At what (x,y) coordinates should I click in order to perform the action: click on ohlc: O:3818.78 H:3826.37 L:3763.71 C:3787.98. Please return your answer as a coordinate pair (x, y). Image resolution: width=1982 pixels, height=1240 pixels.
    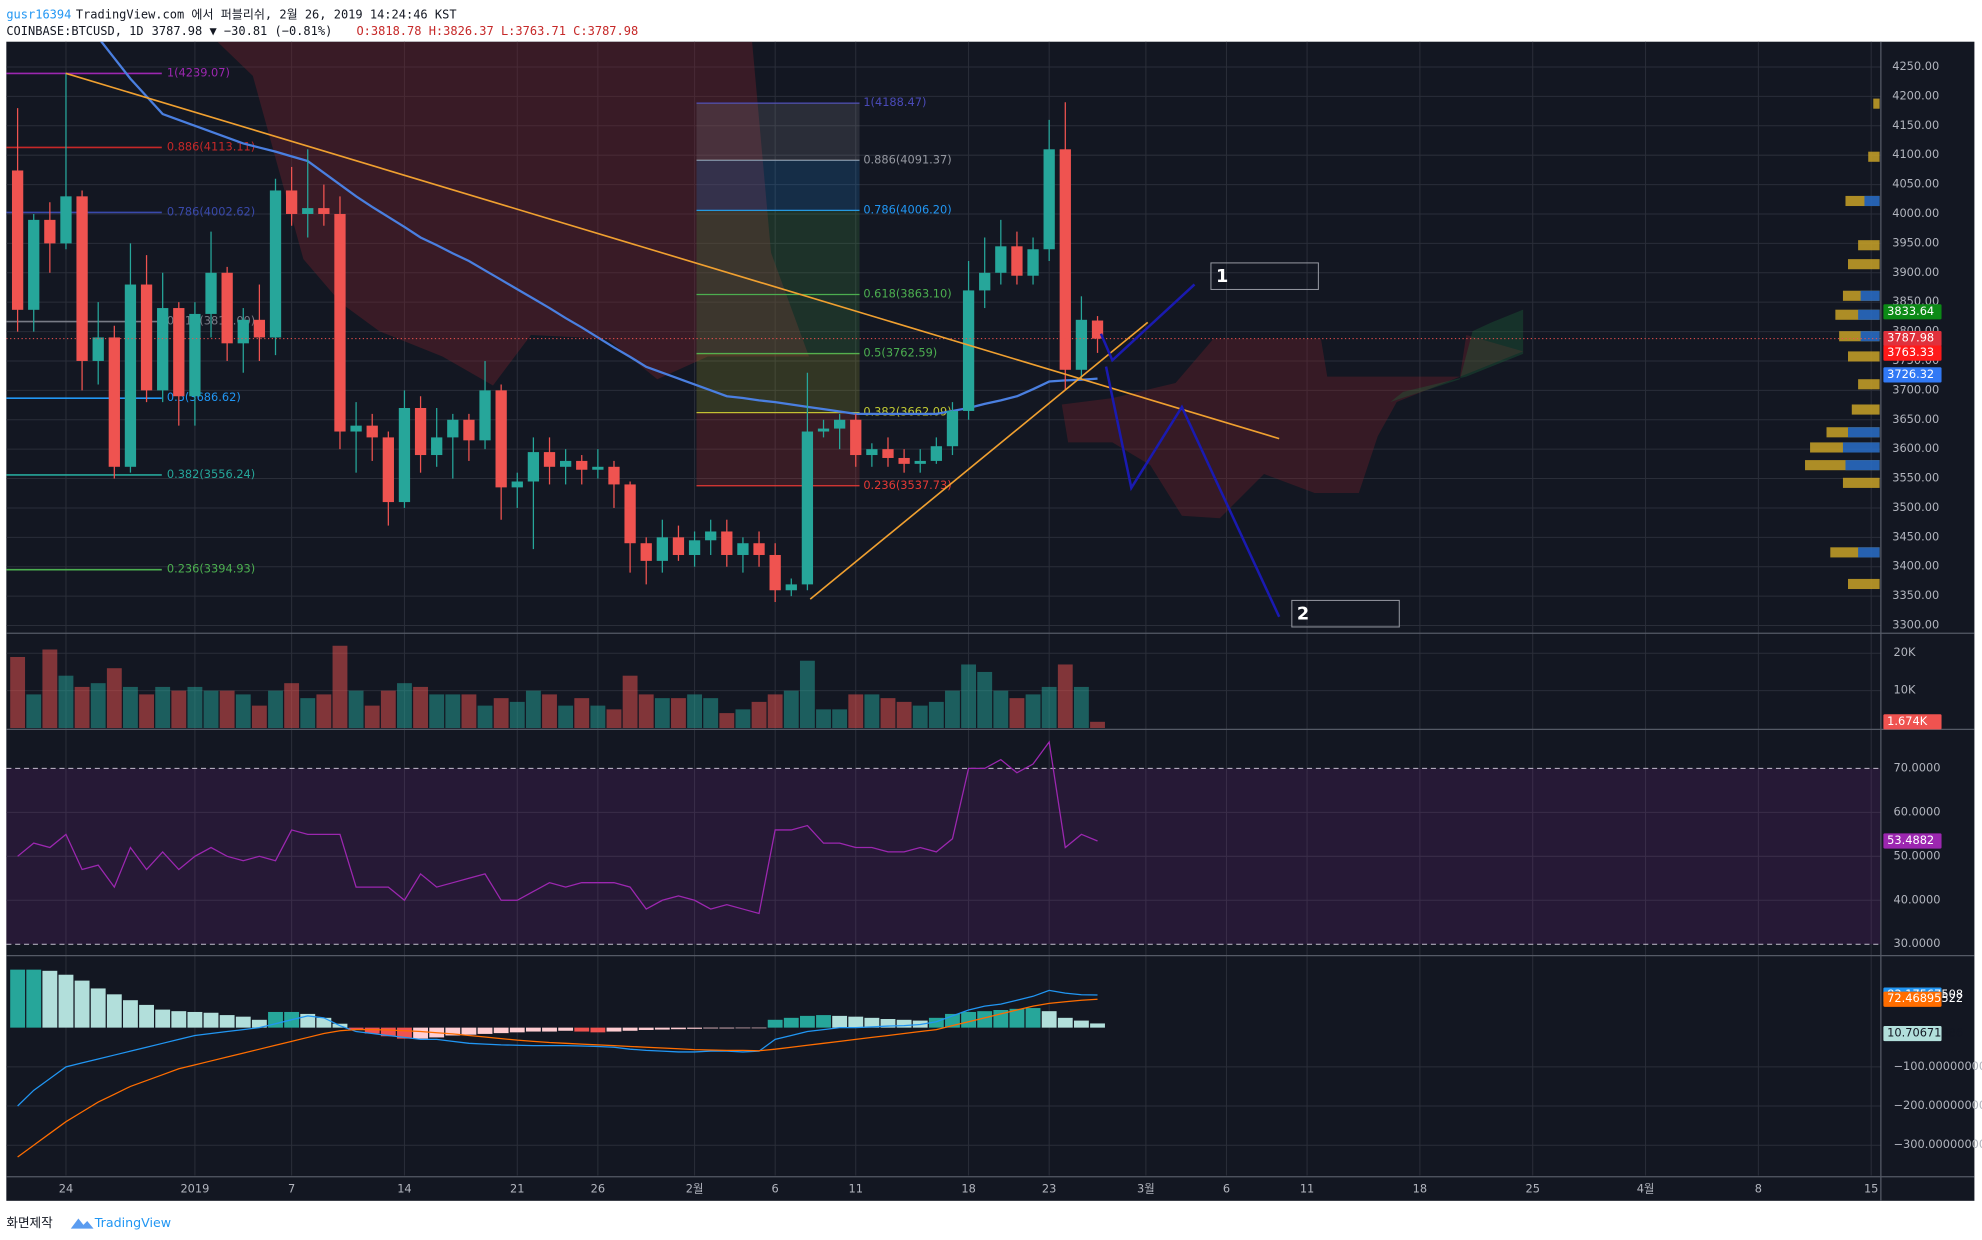
    Looking at the image, I should click on (497, 31).